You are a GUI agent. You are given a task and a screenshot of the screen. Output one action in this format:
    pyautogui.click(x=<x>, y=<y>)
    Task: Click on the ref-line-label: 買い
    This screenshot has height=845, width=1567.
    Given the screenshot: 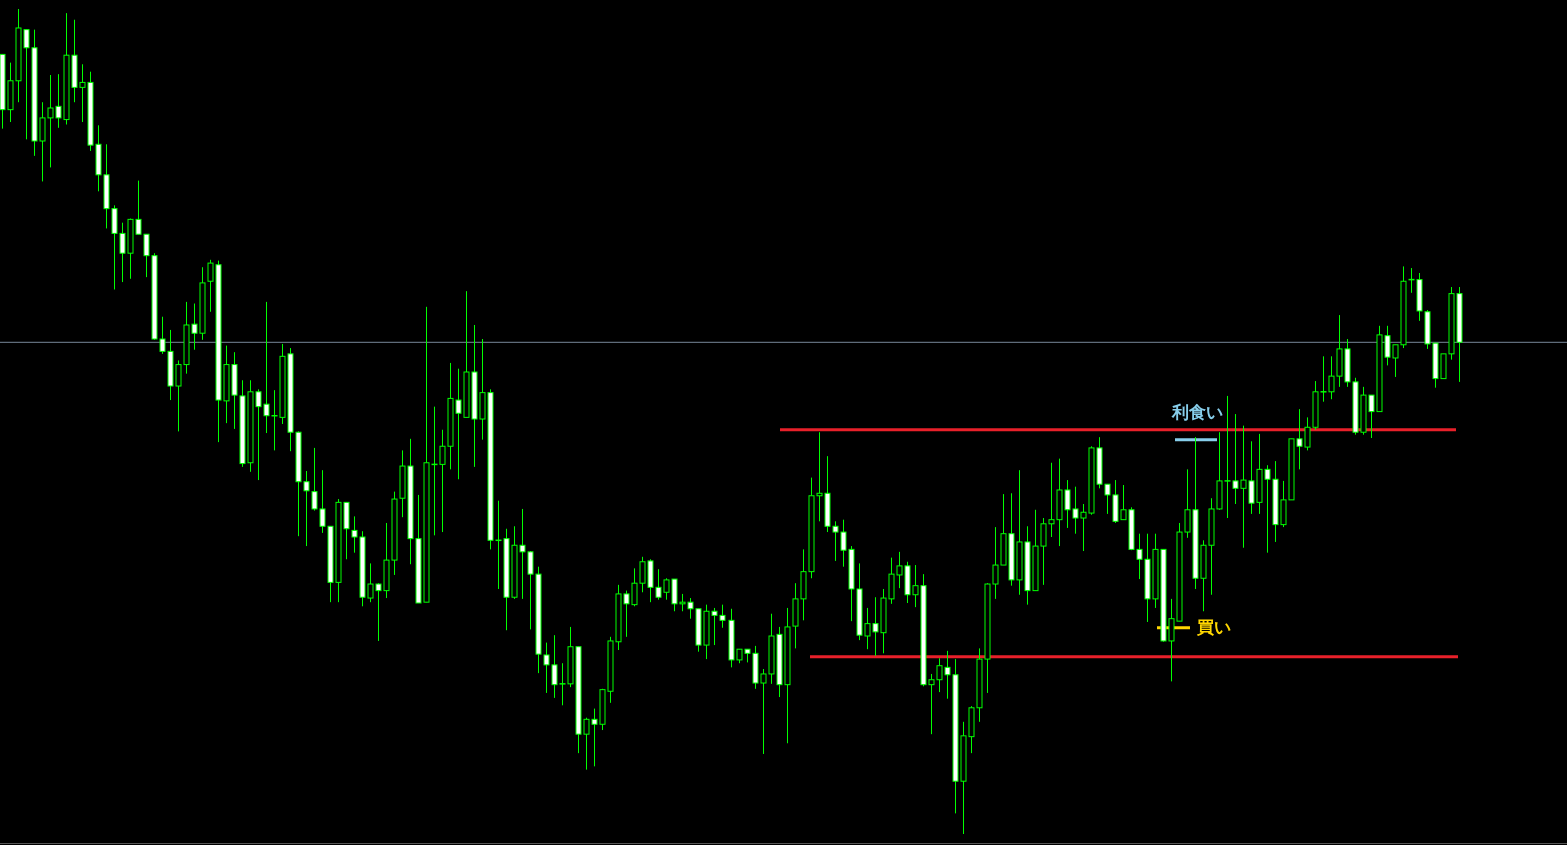 What is the action you would take?
    pyautogui.click(x=1213, y=626)
    